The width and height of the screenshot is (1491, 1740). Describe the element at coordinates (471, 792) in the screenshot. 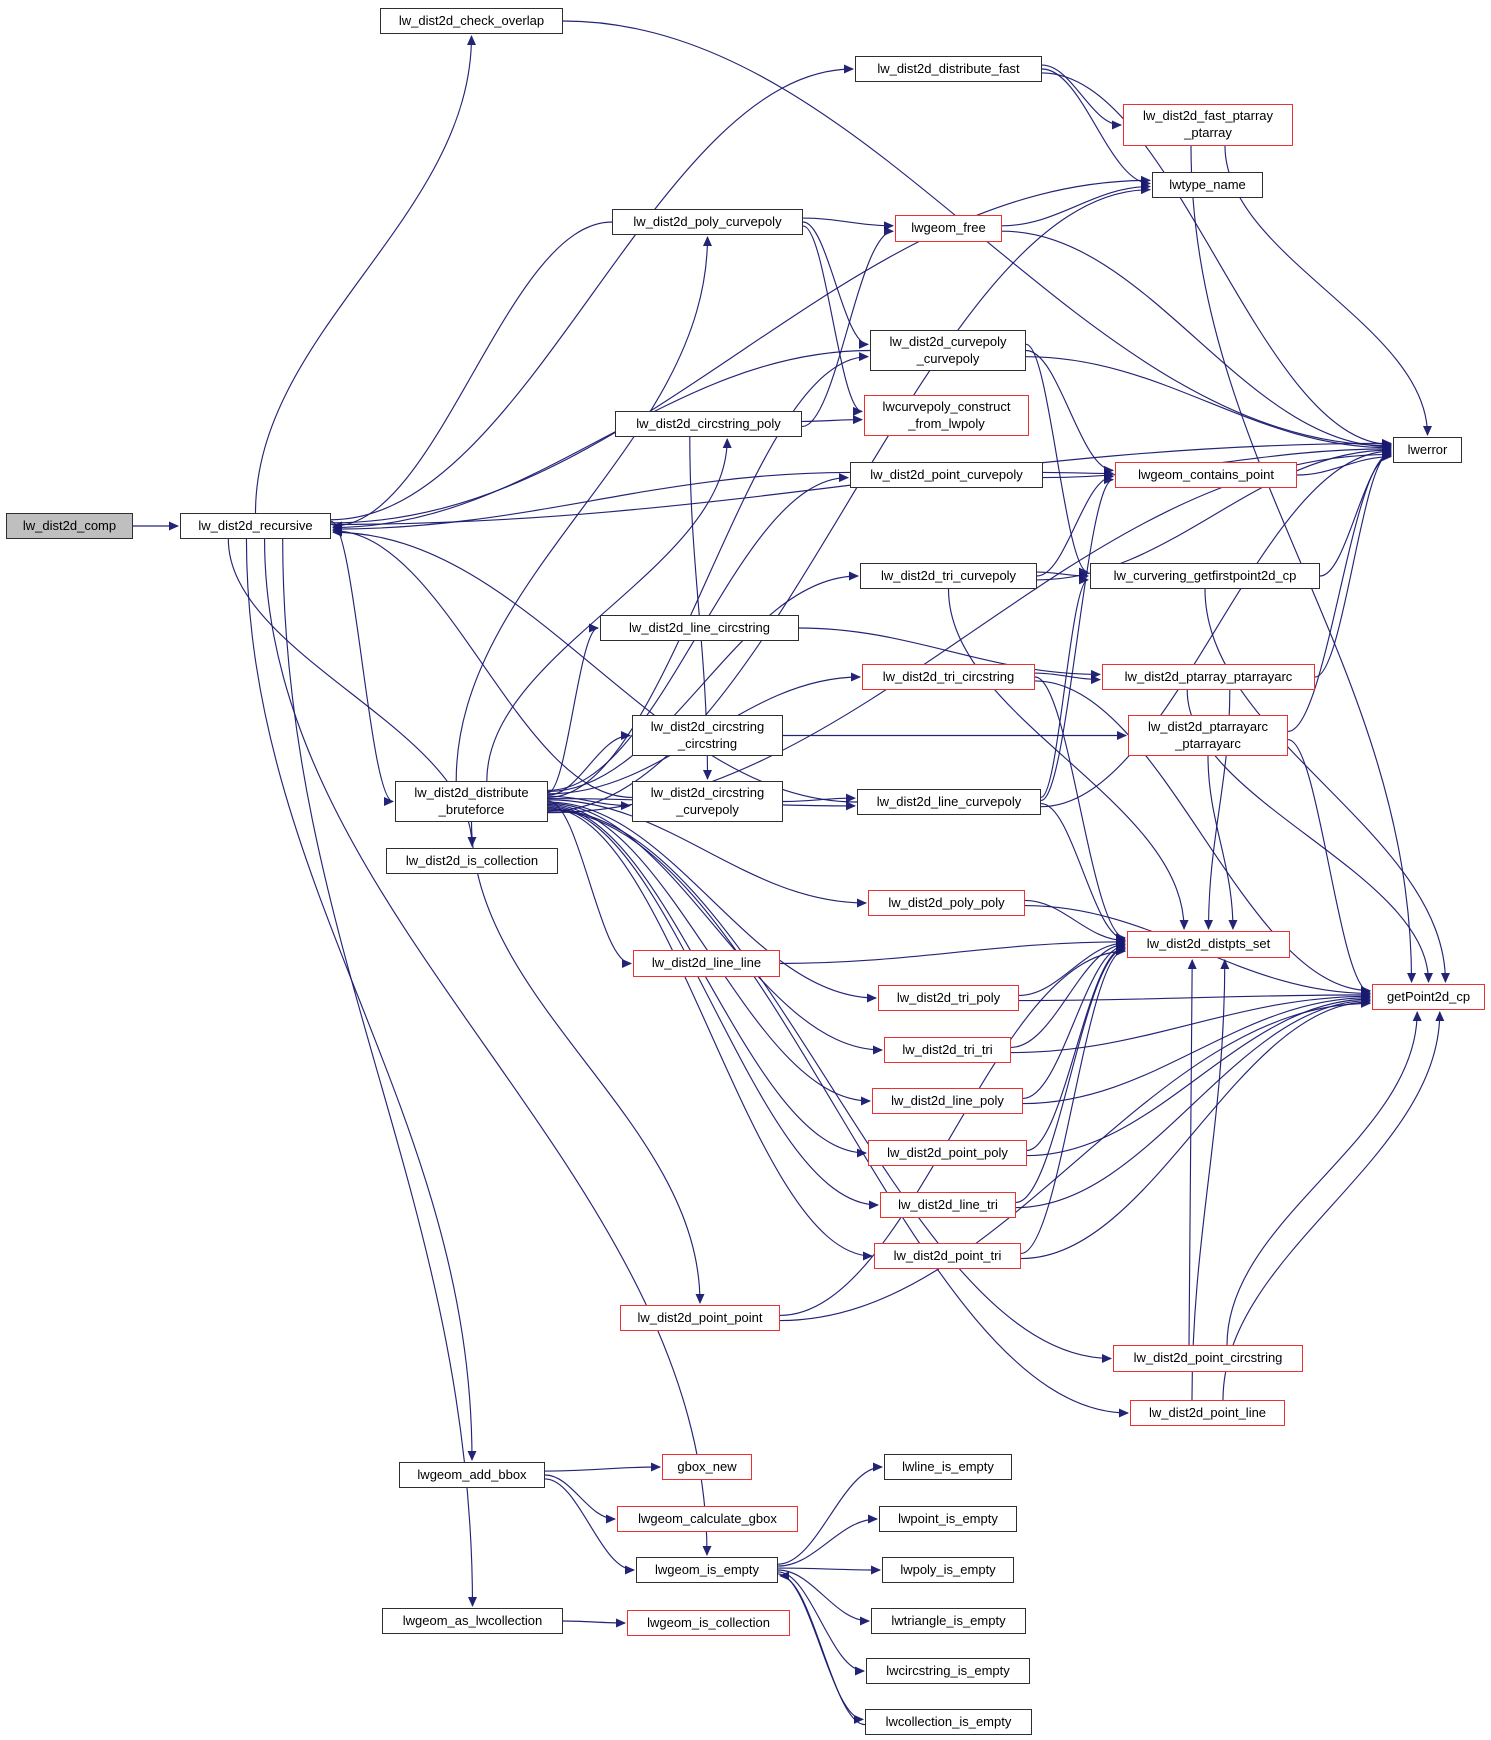

I see `node-label-line: lw_dist2d_distribute` at that location.